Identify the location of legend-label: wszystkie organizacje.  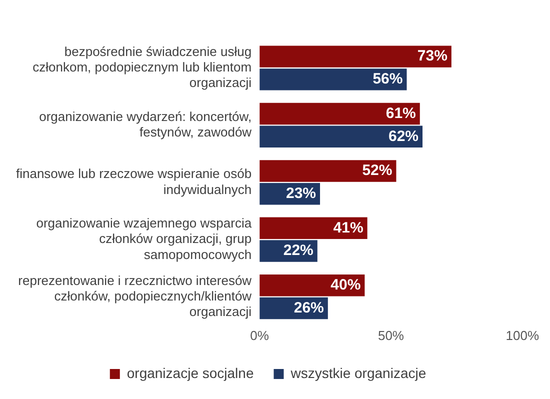
(358, 372).